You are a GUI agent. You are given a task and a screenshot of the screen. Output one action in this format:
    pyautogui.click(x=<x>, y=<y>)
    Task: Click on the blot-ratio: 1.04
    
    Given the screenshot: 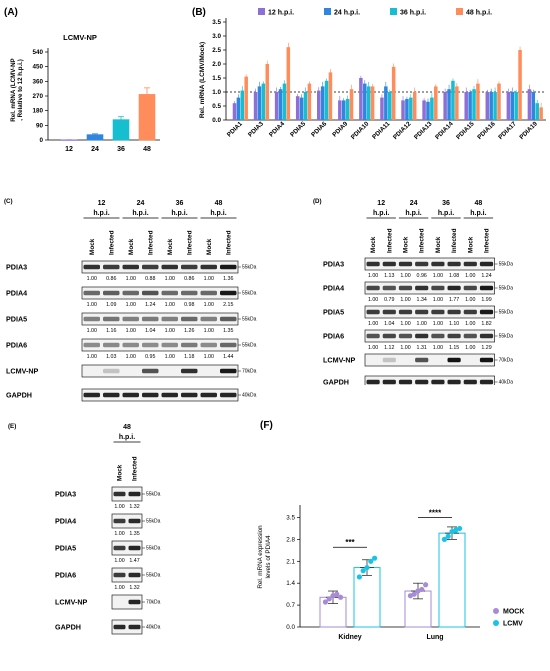 What is the action you would take?
    pyautogui.click(x=389, y=324)
    